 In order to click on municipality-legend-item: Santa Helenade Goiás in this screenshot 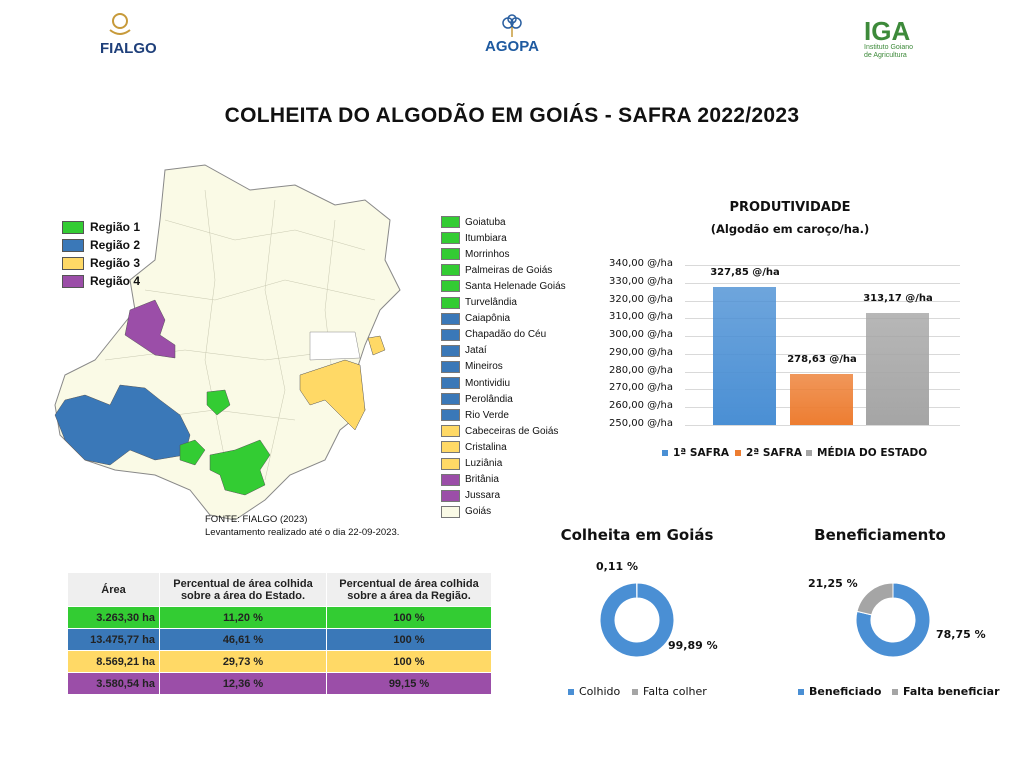, I will do `click(503, 286)`.